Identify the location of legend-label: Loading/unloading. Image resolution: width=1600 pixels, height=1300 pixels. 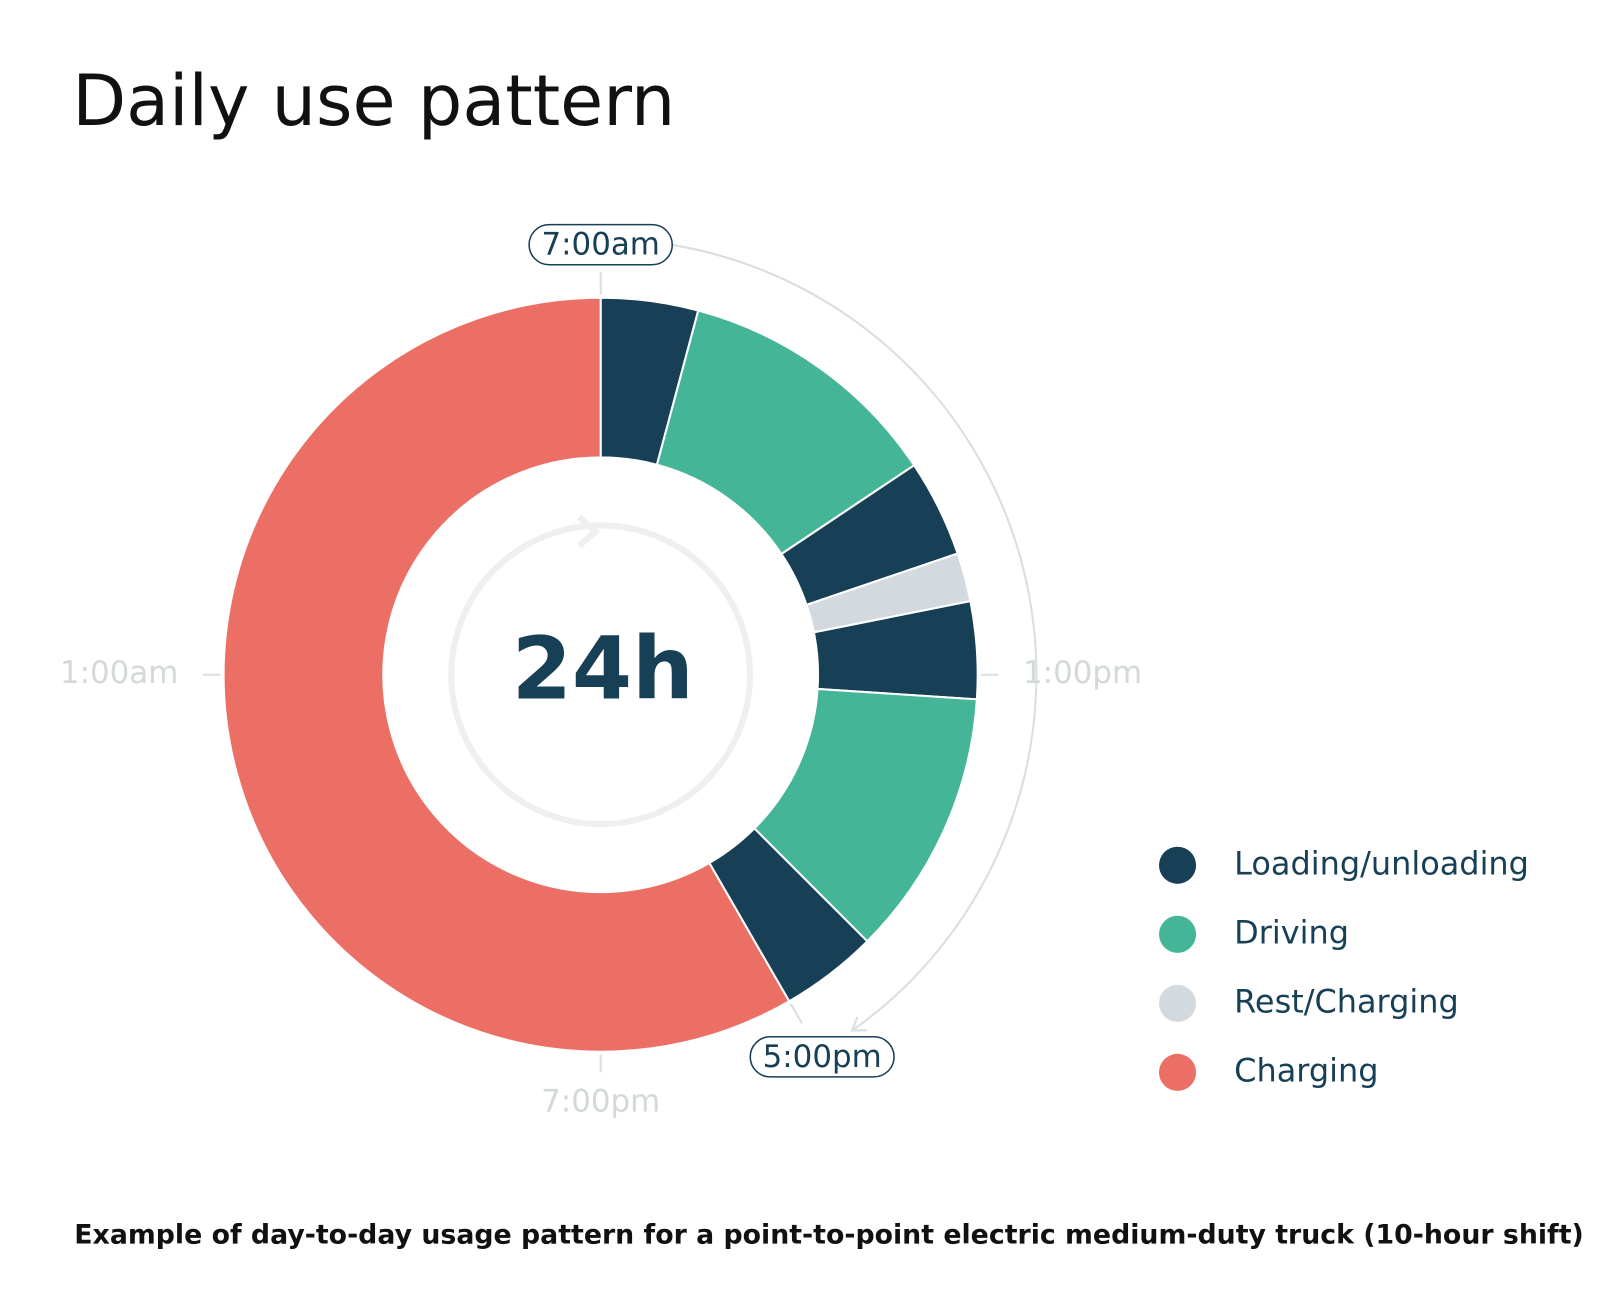
(1381, 863).